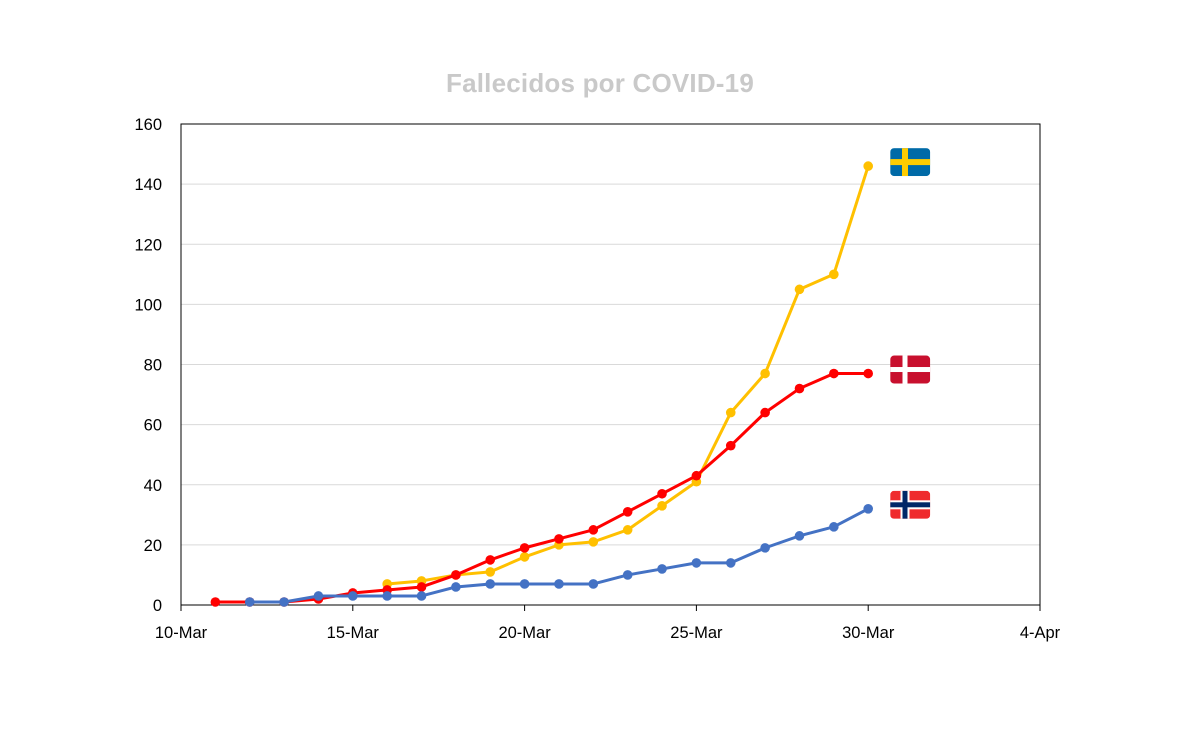 This screenshot has height=738, width=1200. Describe the element at coordinates (148, 125) in the screenshot. I see `y-tick-label: 160` at that location.